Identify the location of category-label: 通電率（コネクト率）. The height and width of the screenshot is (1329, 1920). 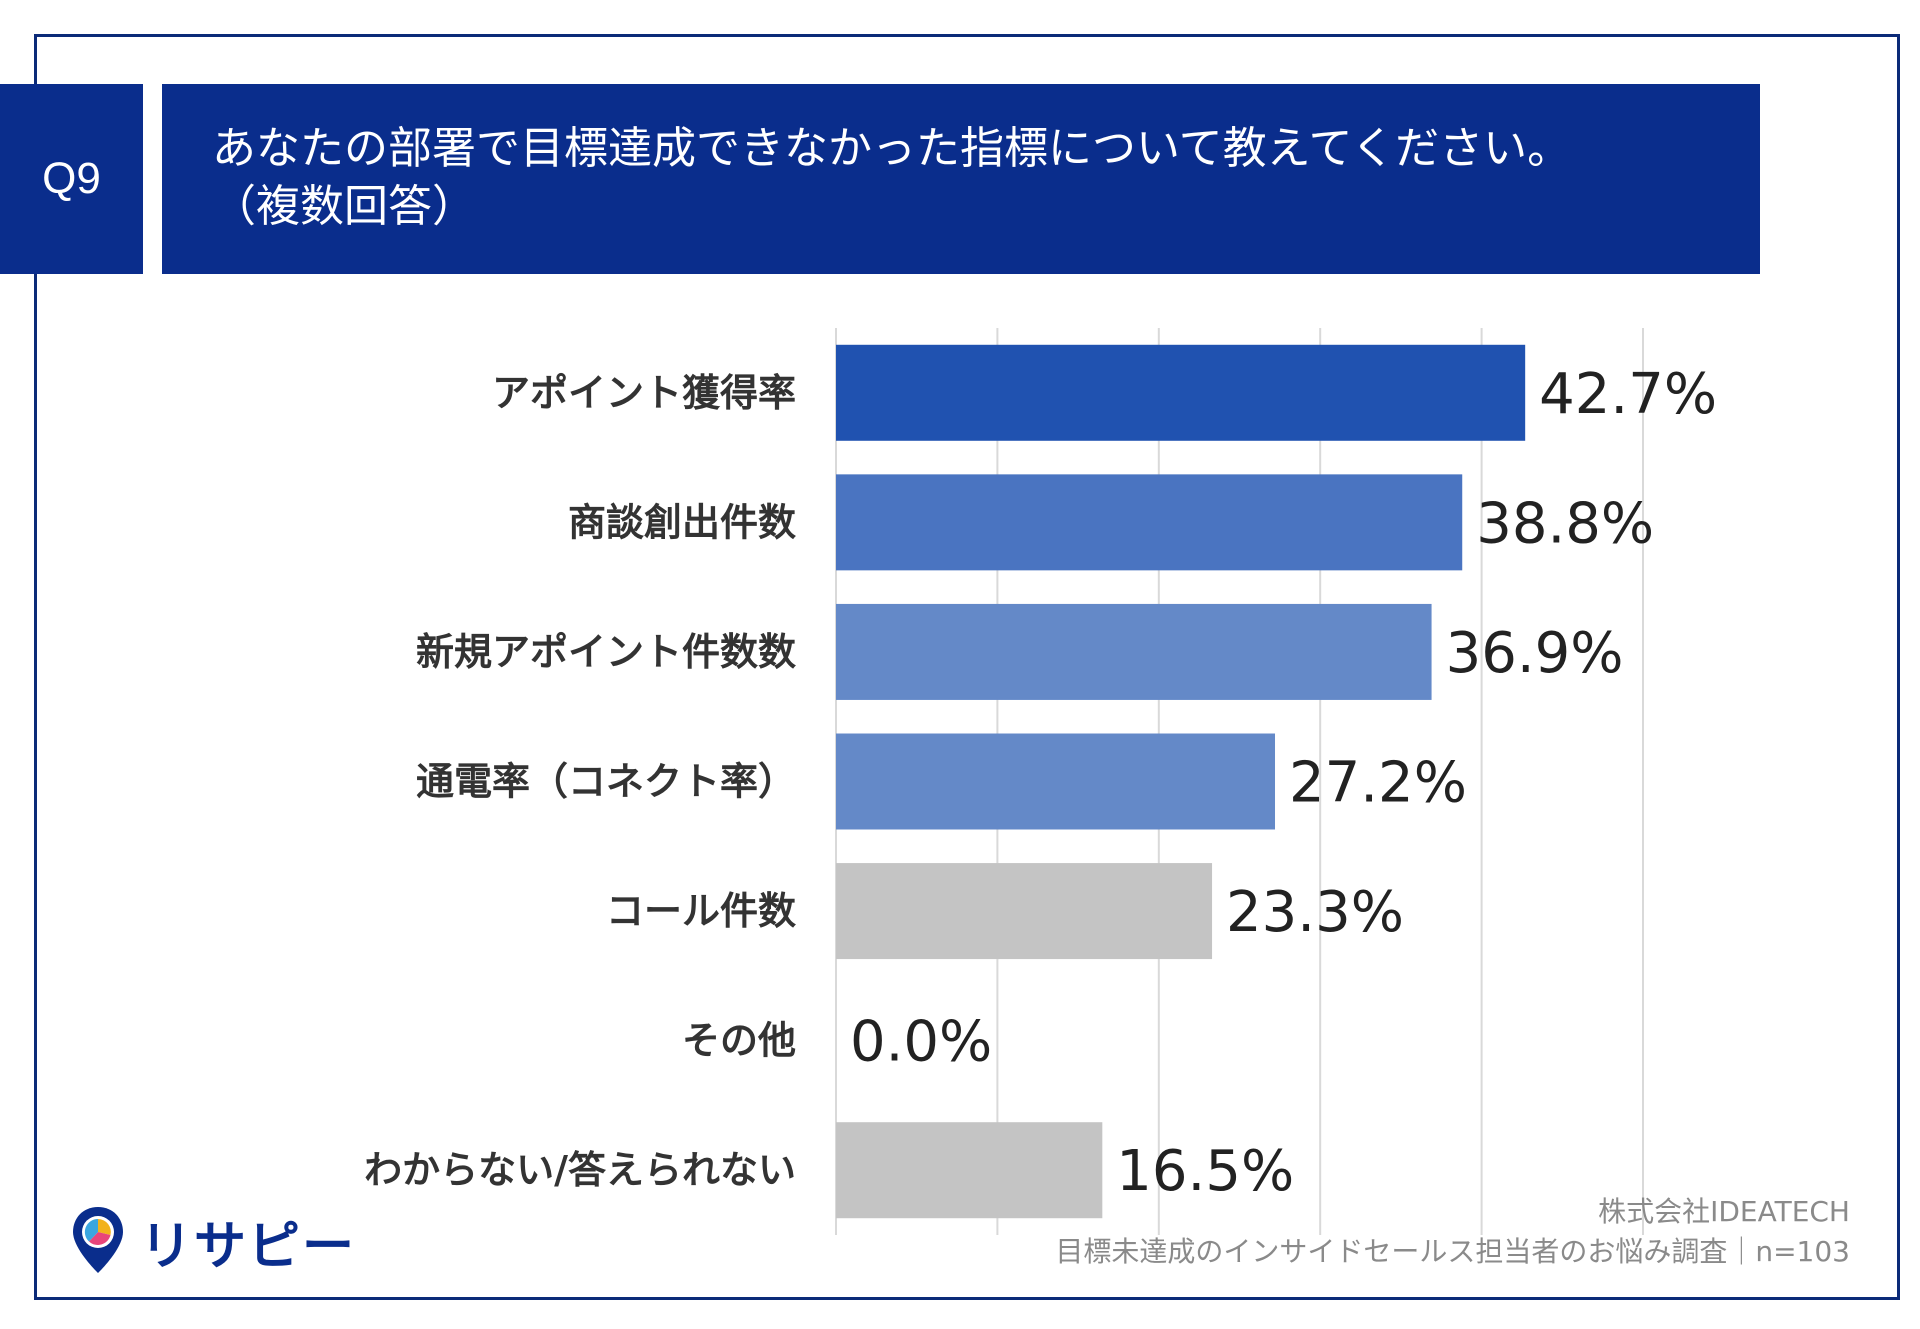
(606, 782).